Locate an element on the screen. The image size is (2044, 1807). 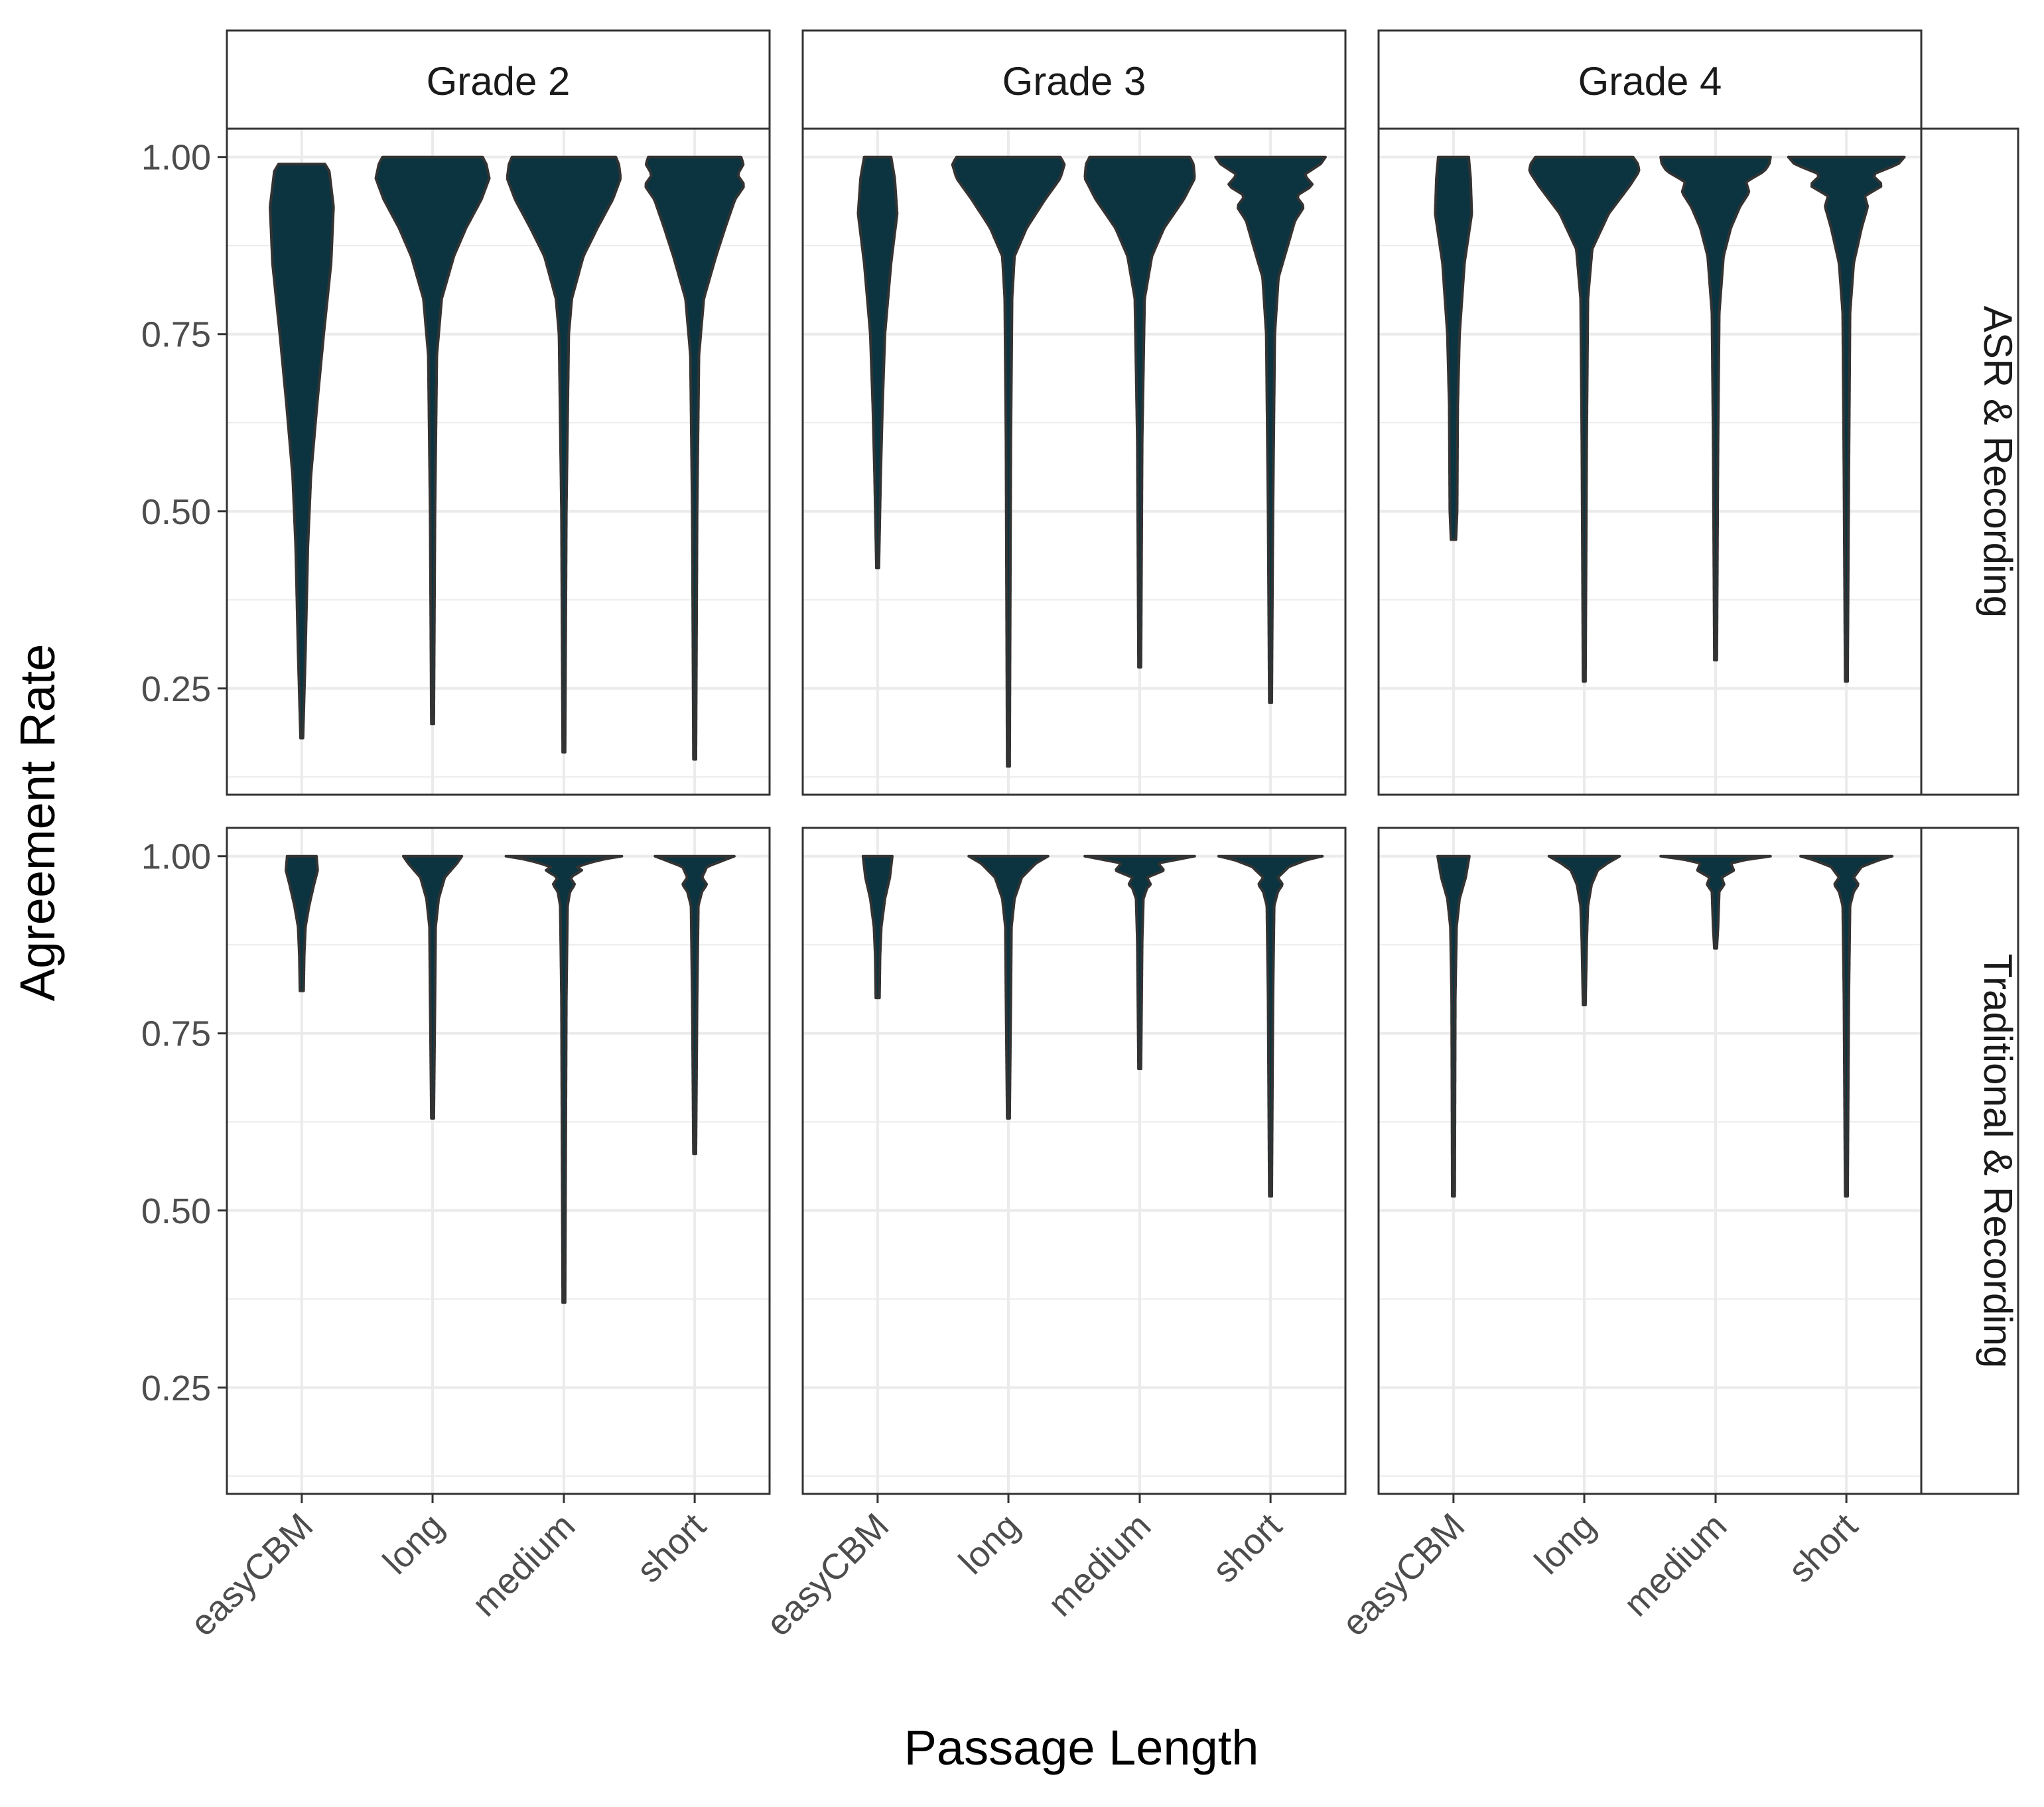
panel-r1-c1 is located at coordinates (498, 462).